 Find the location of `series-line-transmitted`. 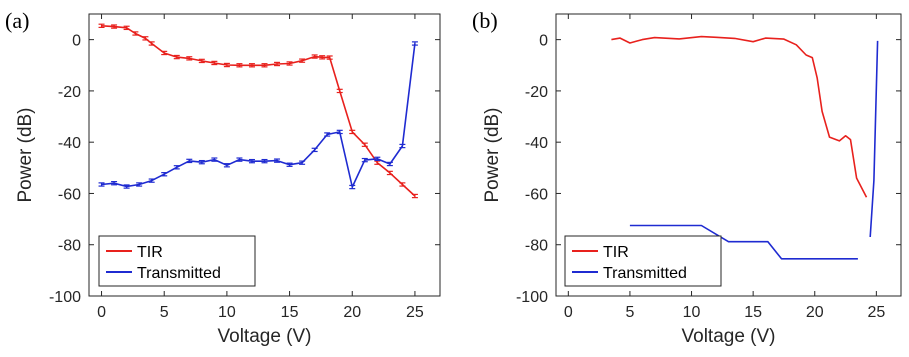

series-line-transmitted is located at coordinates (743, 242).